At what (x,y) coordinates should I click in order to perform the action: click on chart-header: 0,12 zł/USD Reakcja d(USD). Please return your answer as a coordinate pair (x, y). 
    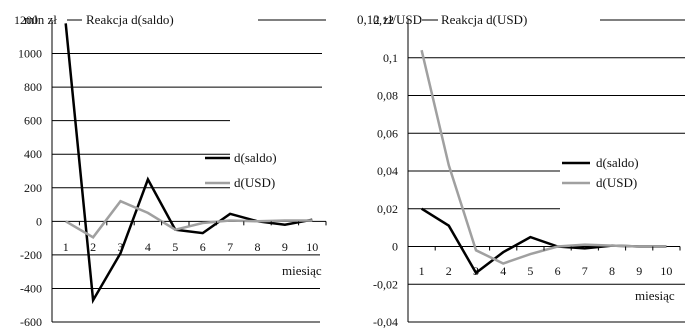
    Looking at the image, I should click on (521, 19).